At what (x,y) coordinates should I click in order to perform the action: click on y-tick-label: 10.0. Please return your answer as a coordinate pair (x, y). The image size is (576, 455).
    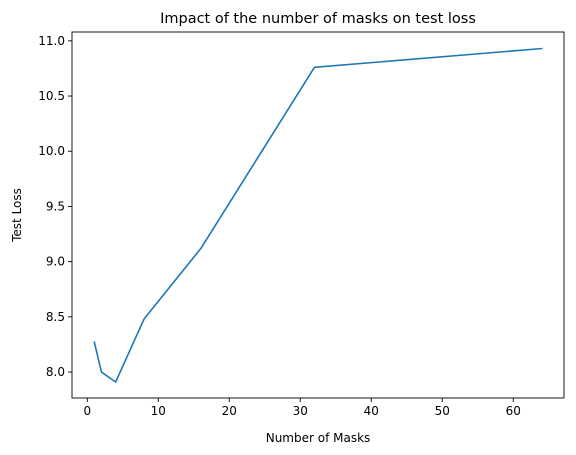
    Looking at the image, I should click on (51, 151).